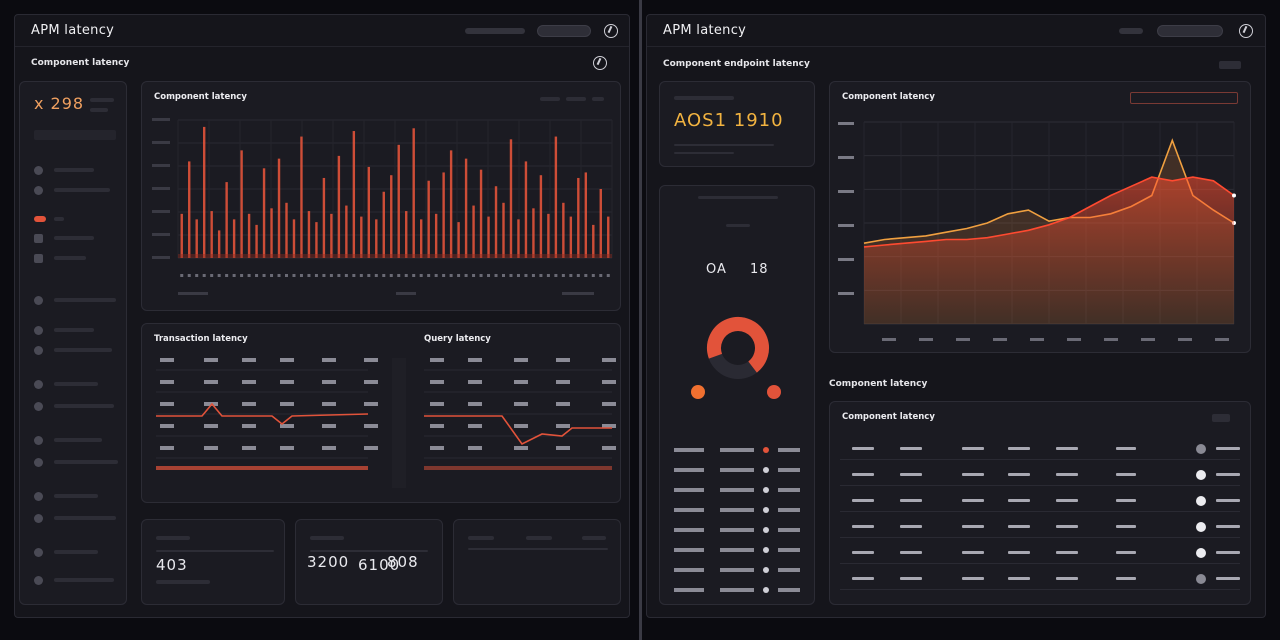 This screenshot has width=1280, height=640. What do you see at coordinates (729, 120) in the screenshot?
I see `kpi-value: AOS1 1910` at bounding box center [729, 120].